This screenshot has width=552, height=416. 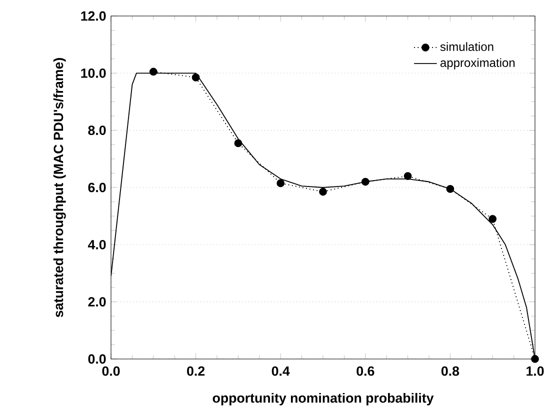 I want to click on y-tick-label: 8.0, so click(x=97, y=131).